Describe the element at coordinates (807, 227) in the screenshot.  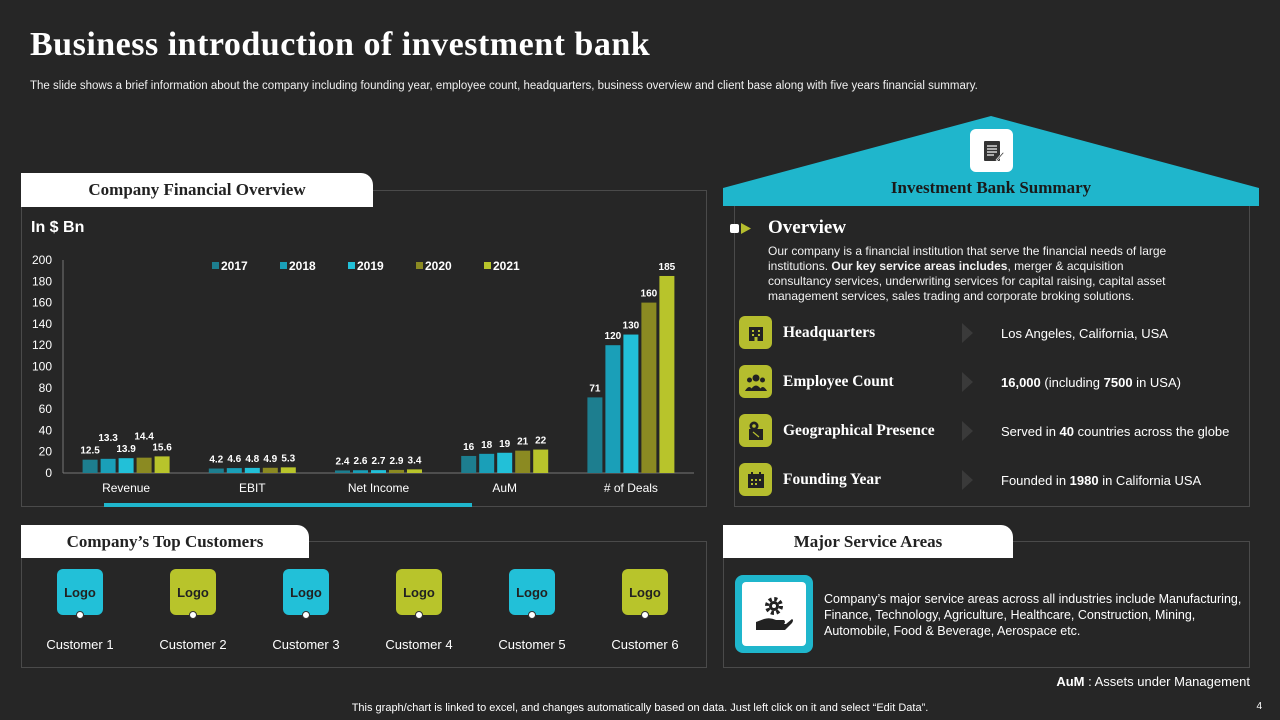
I see `overview-heading: Overview` at that location.